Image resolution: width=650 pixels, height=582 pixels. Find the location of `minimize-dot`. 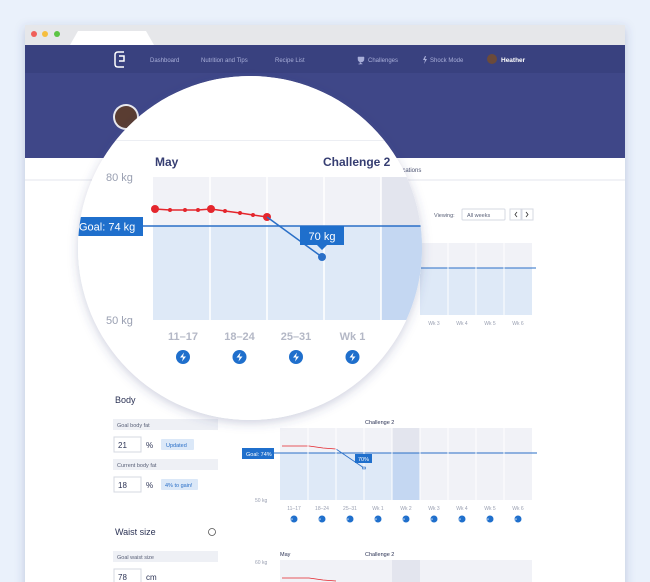

minimize-dot is located at coordinates (45, 34).